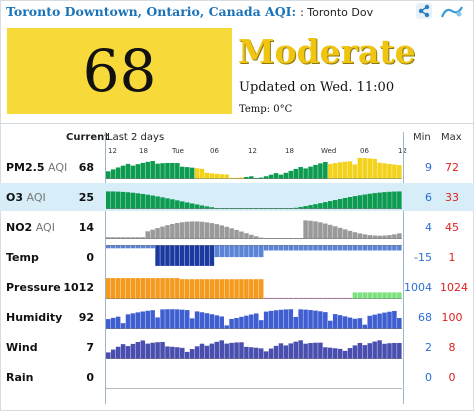 This screenshot has height=411, width=474. Describe the element at coordinates (214, 151) in the screenshot. I see `time-tick: 06` at that location.